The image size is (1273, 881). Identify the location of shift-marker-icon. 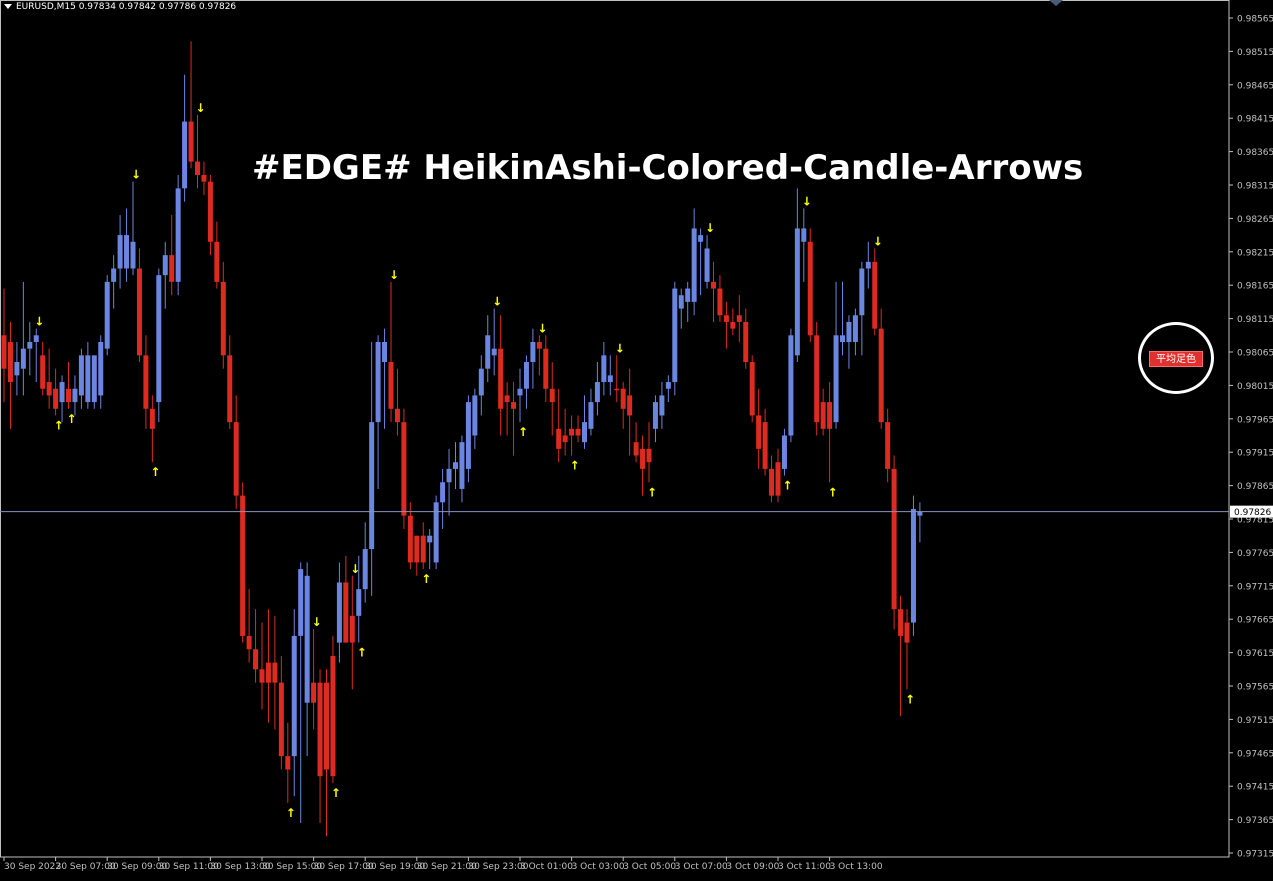
(1056, 3).